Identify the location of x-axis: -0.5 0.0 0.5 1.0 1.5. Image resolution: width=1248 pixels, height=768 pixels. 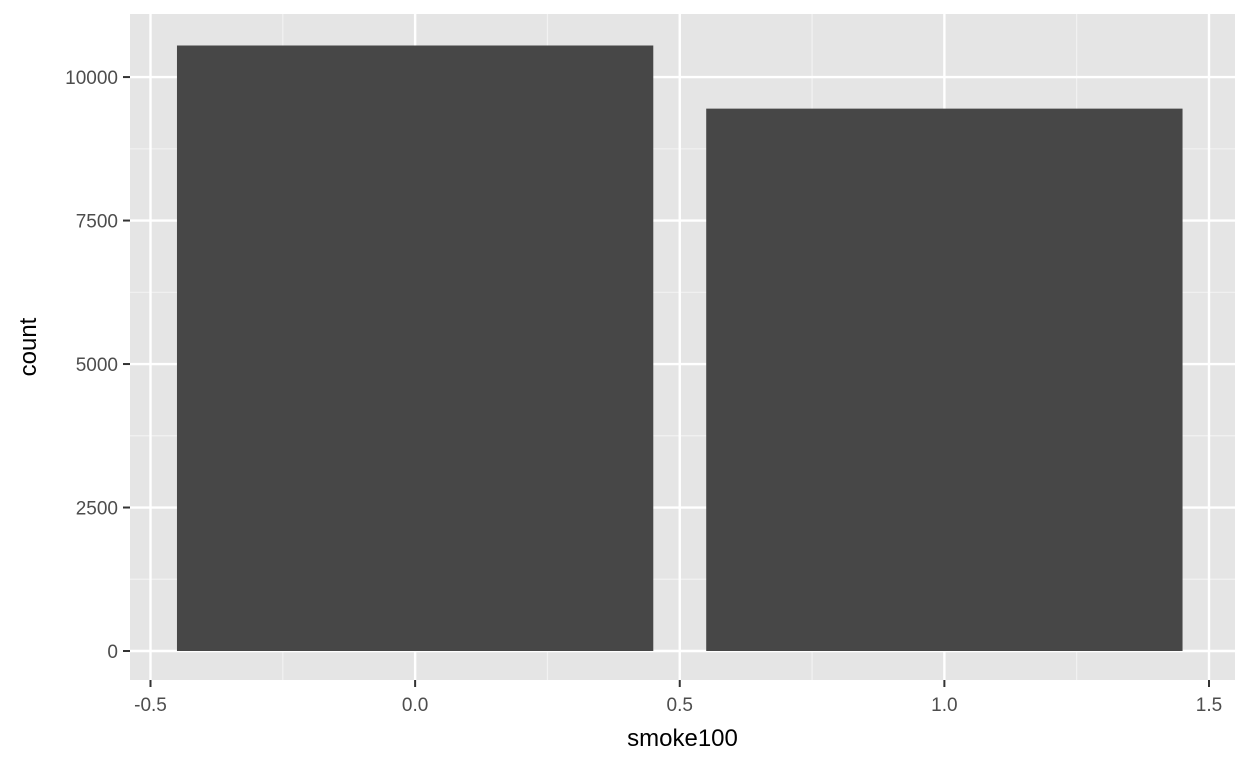
(678, 698).